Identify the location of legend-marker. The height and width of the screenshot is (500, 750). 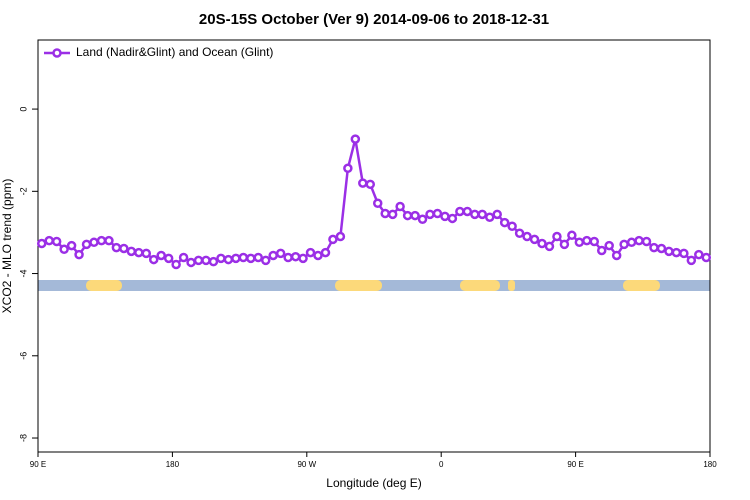
(57, 53).